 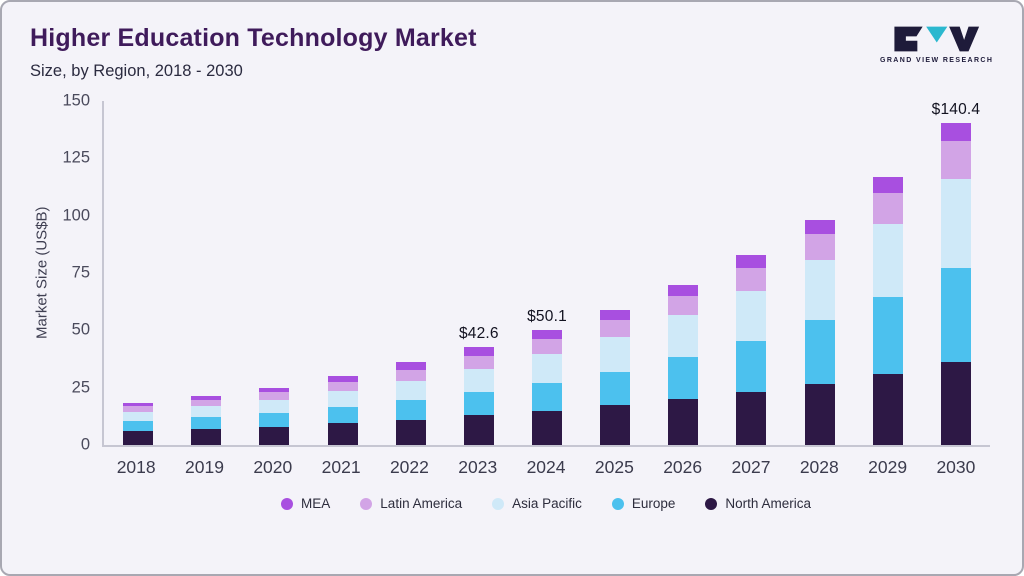 What do you see at coordinates (411, 273) in the screenshot?
I see `bar-column-2022` at bounding box center [411, 273].